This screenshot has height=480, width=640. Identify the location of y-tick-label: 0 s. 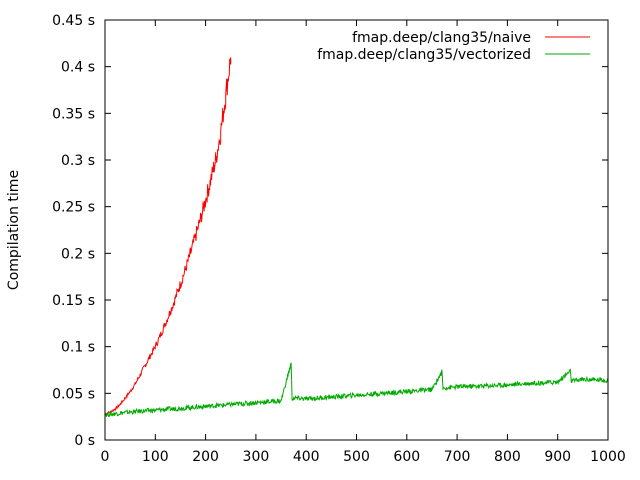
(84, 441).